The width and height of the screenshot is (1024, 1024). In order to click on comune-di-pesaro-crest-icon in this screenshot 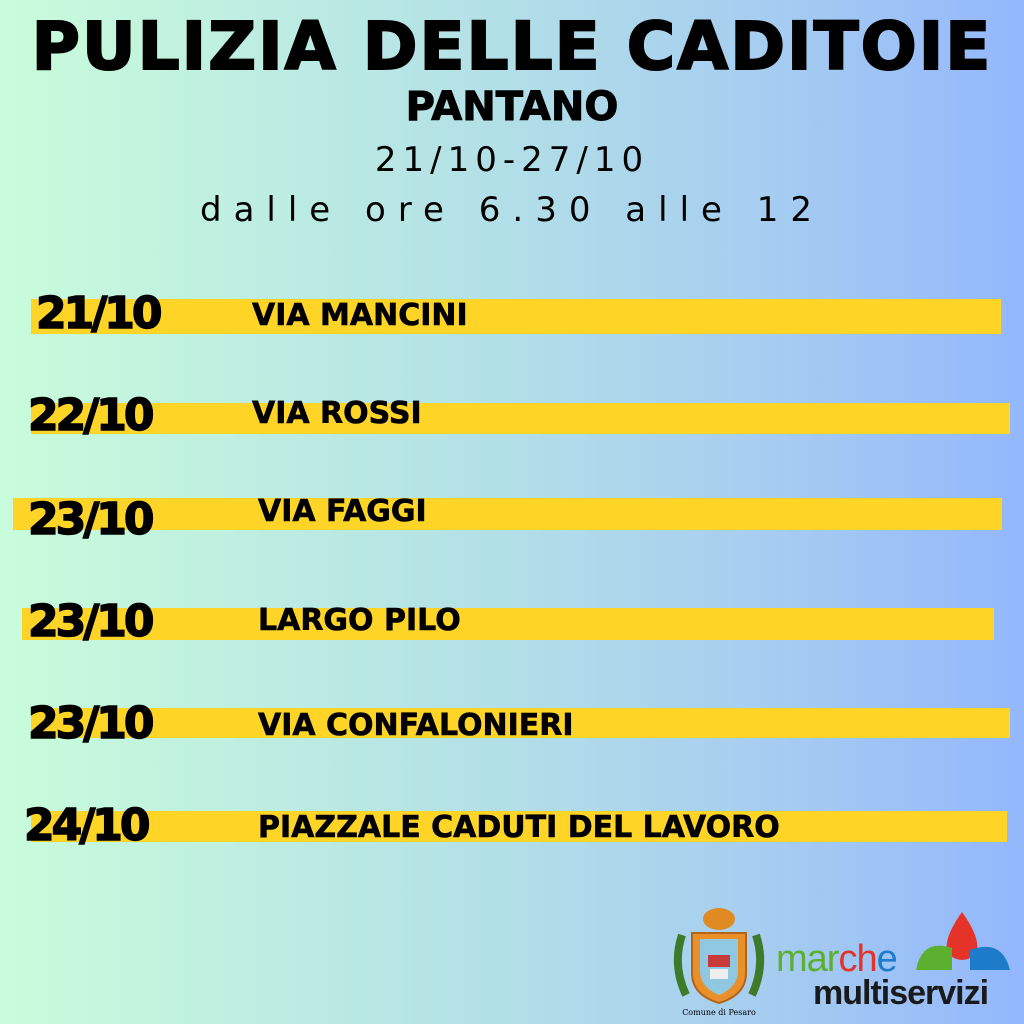, I will do `click(719, 956)`.